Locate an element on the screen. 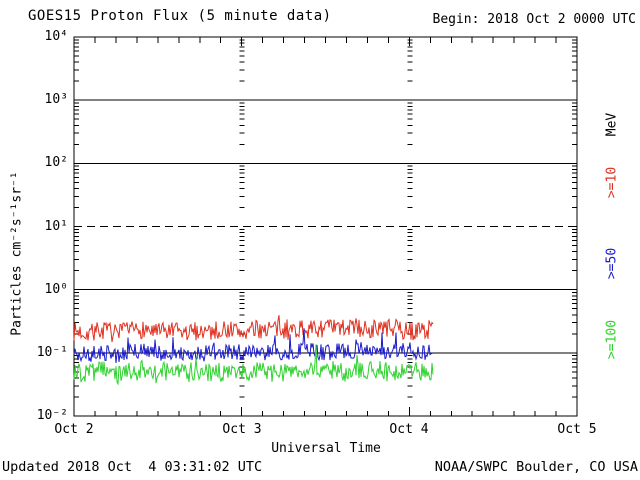  x-axis-label: Universal Time is located at coordinates (326, 448).